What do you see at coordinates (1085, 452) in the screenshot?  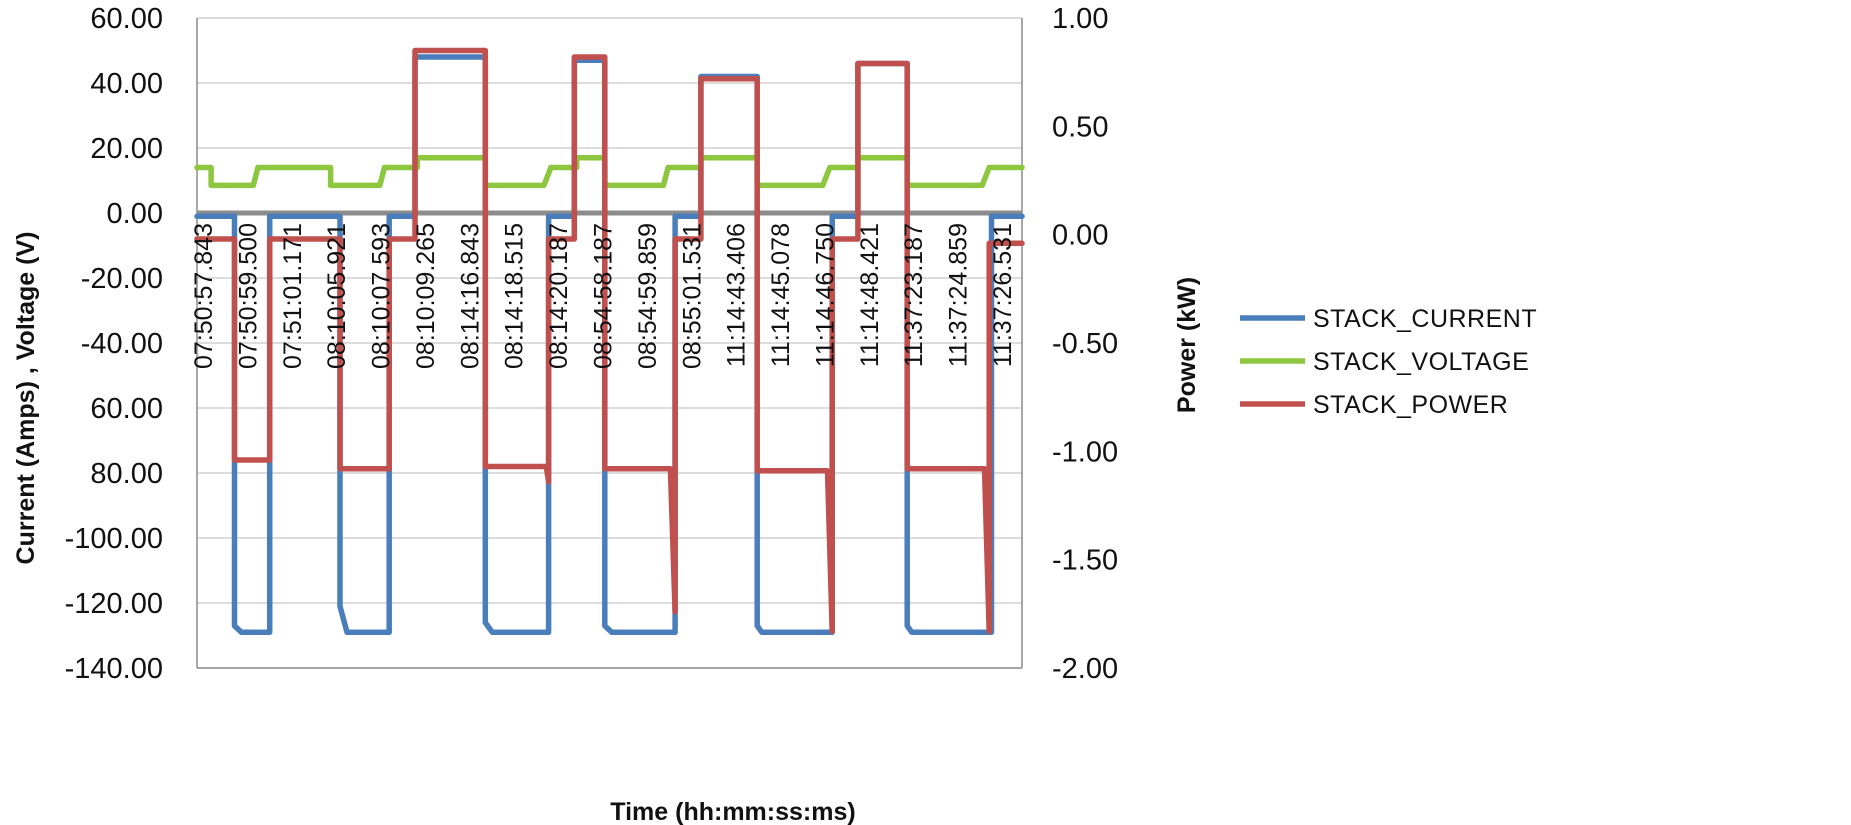 I see `y-right-tick-label: -1.00` at bounding box center [1085, 452].